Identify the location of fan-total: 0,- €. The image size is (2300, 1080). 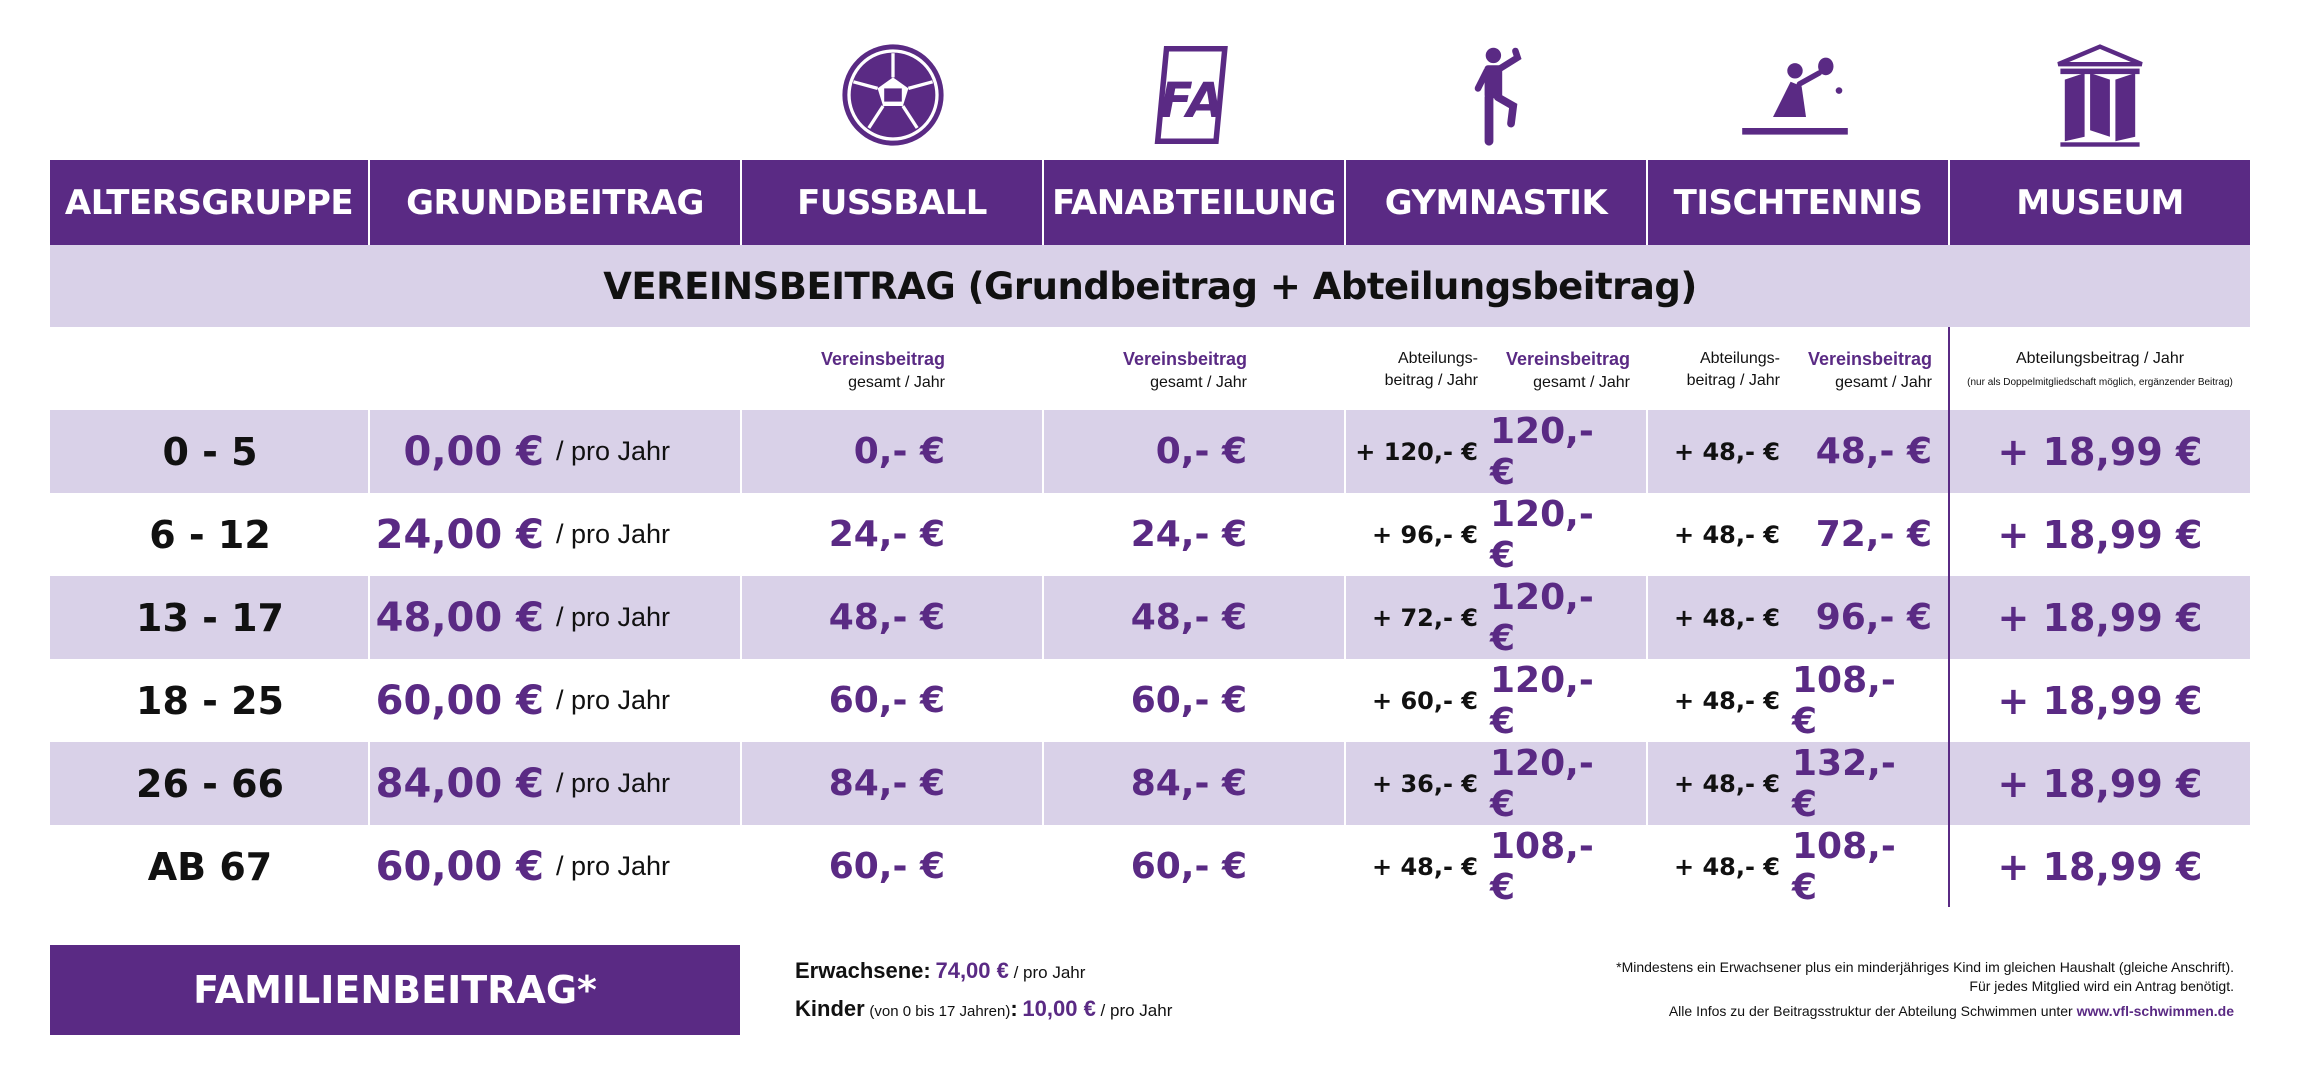
(1201, 451).